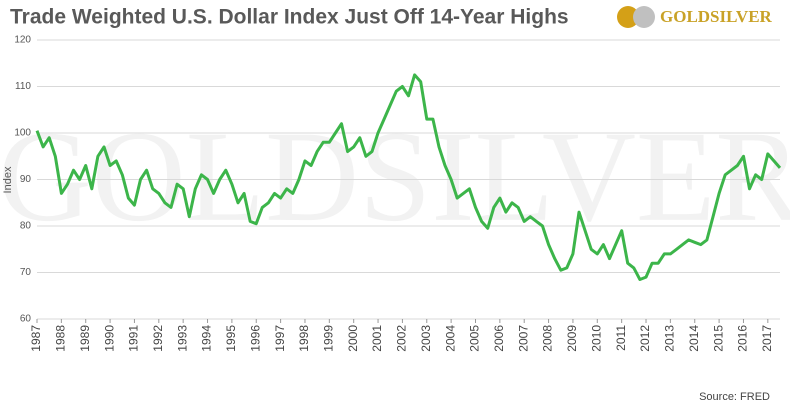 The width and height of the screenshot is (790, 407). I want to click on y-axis-label: Index, so click(8, 179).